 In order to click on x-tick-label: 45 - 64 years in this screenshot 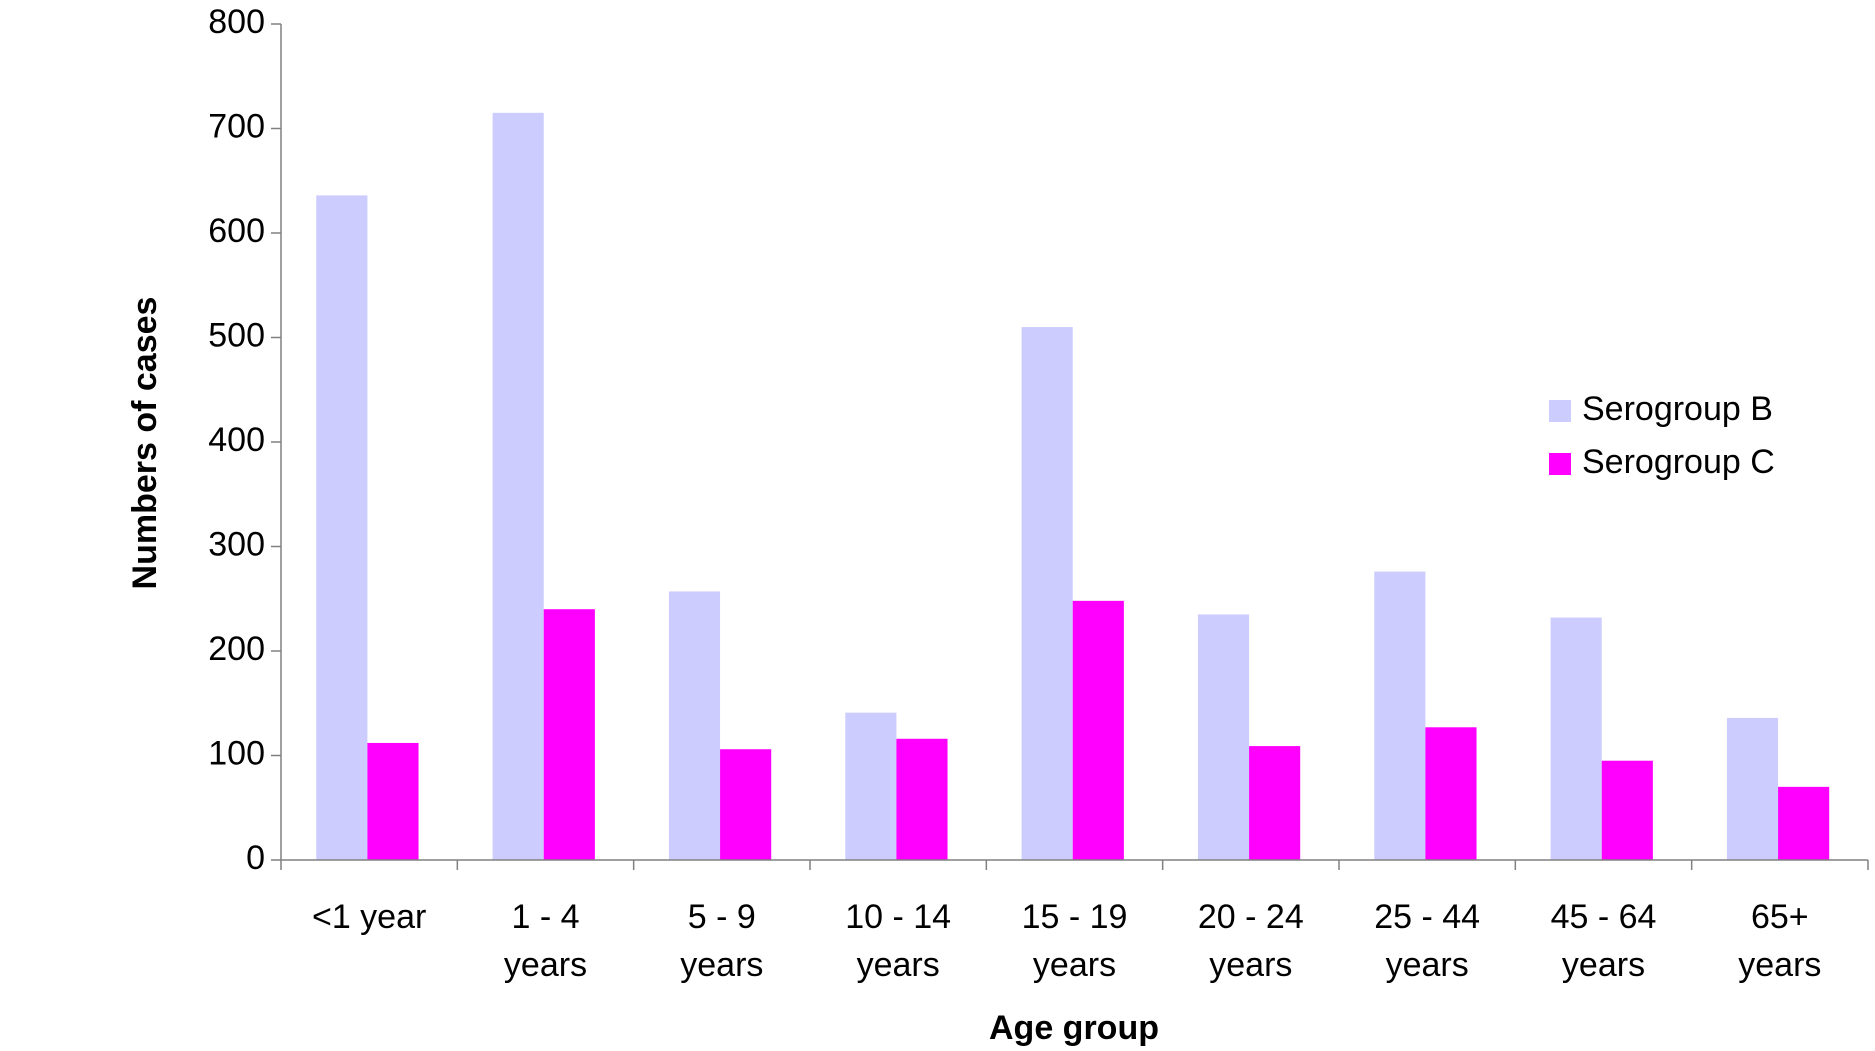, I will do `click(1603, 941)`.